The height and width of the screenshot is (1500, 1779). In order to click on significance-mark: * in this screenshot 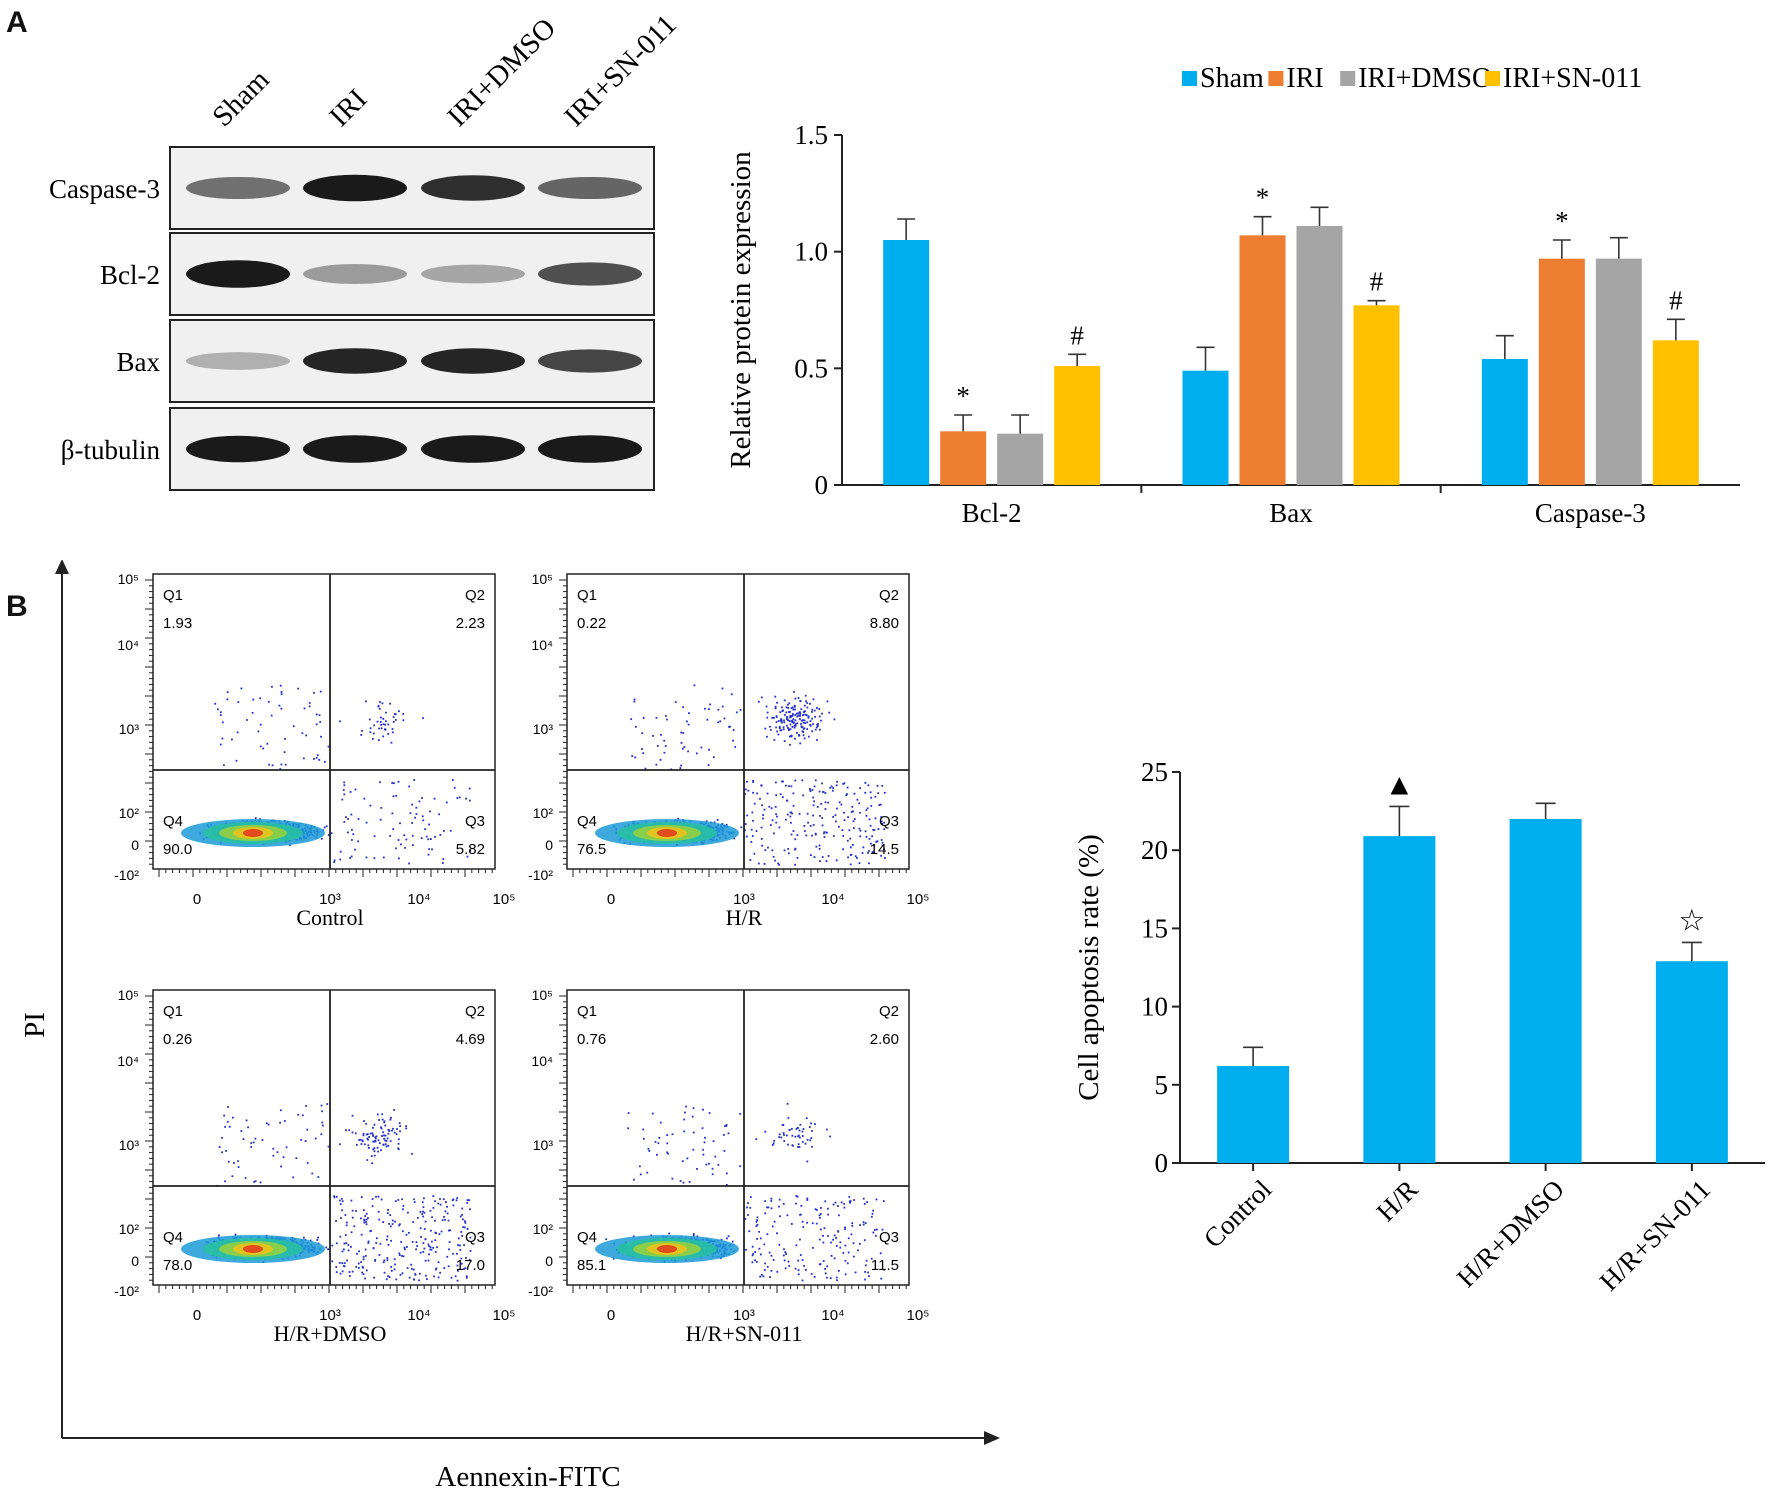, I will do `click(1263, 198)`.